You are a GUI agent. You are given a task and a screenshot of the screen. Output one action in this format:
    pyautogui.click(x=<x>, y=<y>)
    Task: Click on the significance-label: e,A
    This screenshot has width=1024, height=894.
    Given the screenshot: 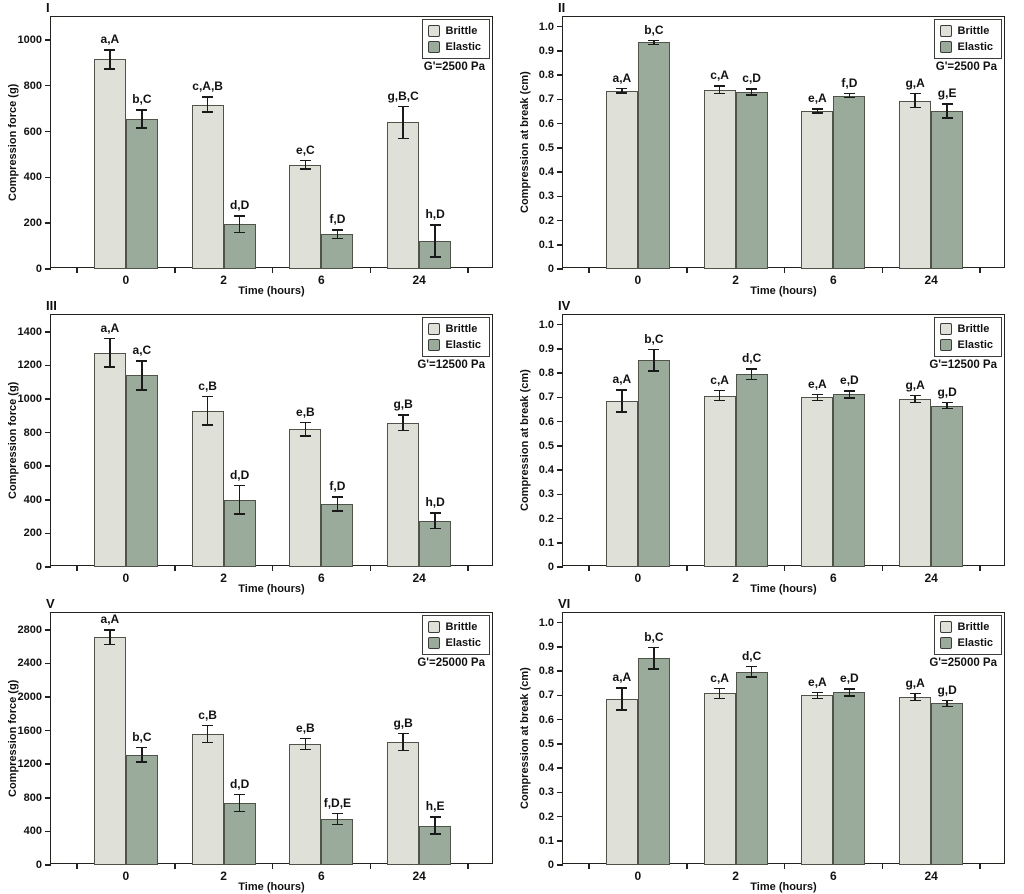 What is the action you would take?
    pyautogui.click(x=817, y=98)
    